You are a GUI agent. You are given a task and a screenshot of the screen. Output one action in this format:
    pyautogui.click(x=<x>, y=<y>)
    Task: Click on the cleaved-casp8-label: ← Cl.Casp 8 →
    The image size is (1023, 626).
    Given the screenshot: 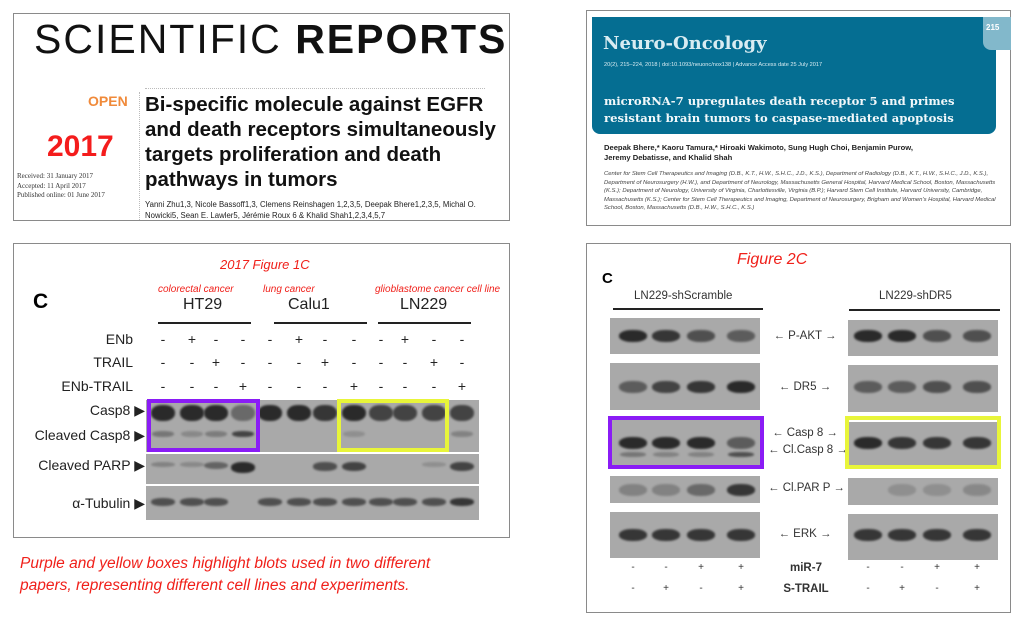 What is the action you would take?
    pyautogui.click(x=808, y=450)
    